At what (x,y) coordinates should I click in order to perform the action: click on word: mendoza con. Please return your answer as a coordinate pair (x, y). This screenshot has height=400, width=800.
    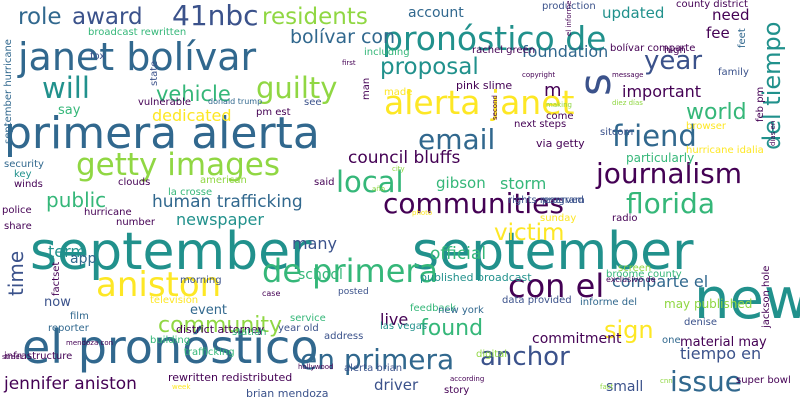
    Looking at the image, I should click on (90, 343).